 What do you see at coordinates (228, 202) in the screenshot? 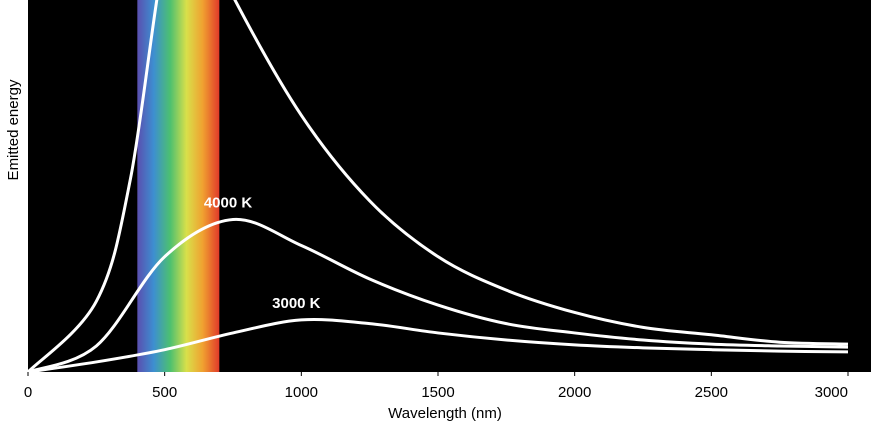
I see `curve-label: 4000 K` at bounding box center [228, 202].